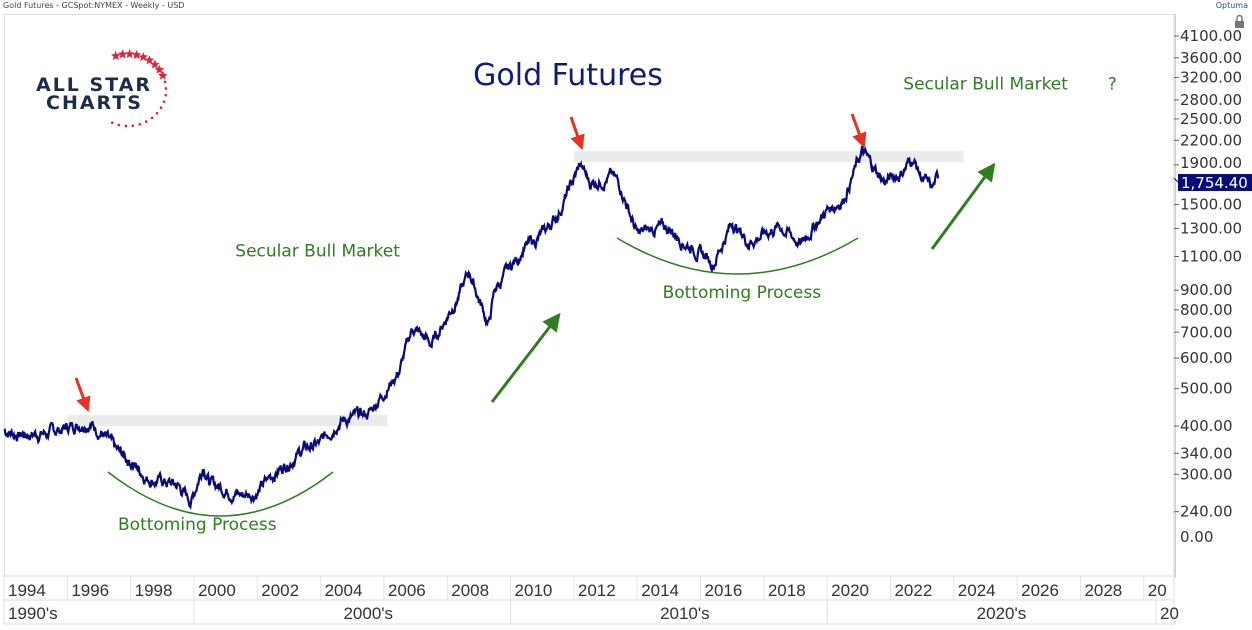 The image size is (1252, 630). What do you see at coordinates (1206, 426) in the screenshot?
I see `y-tick-label: 400.00` at bounding box center [1206, 426].